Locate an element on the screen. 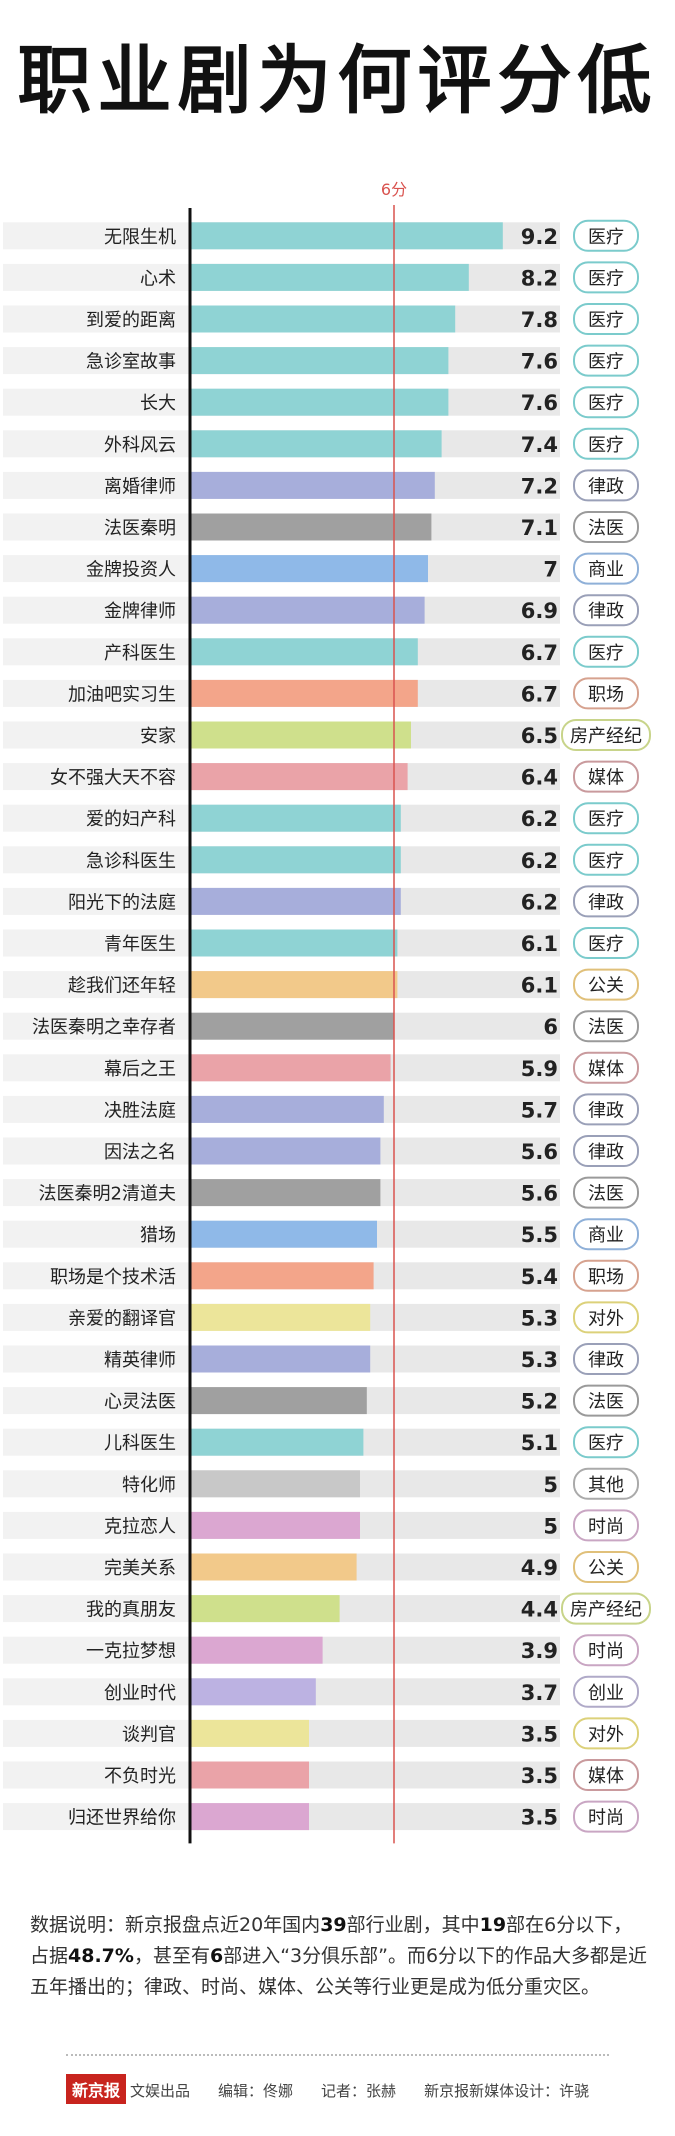 This screenshot has height=2136, width=675. value-label: 6.2 is located at coordinates (539, 819).